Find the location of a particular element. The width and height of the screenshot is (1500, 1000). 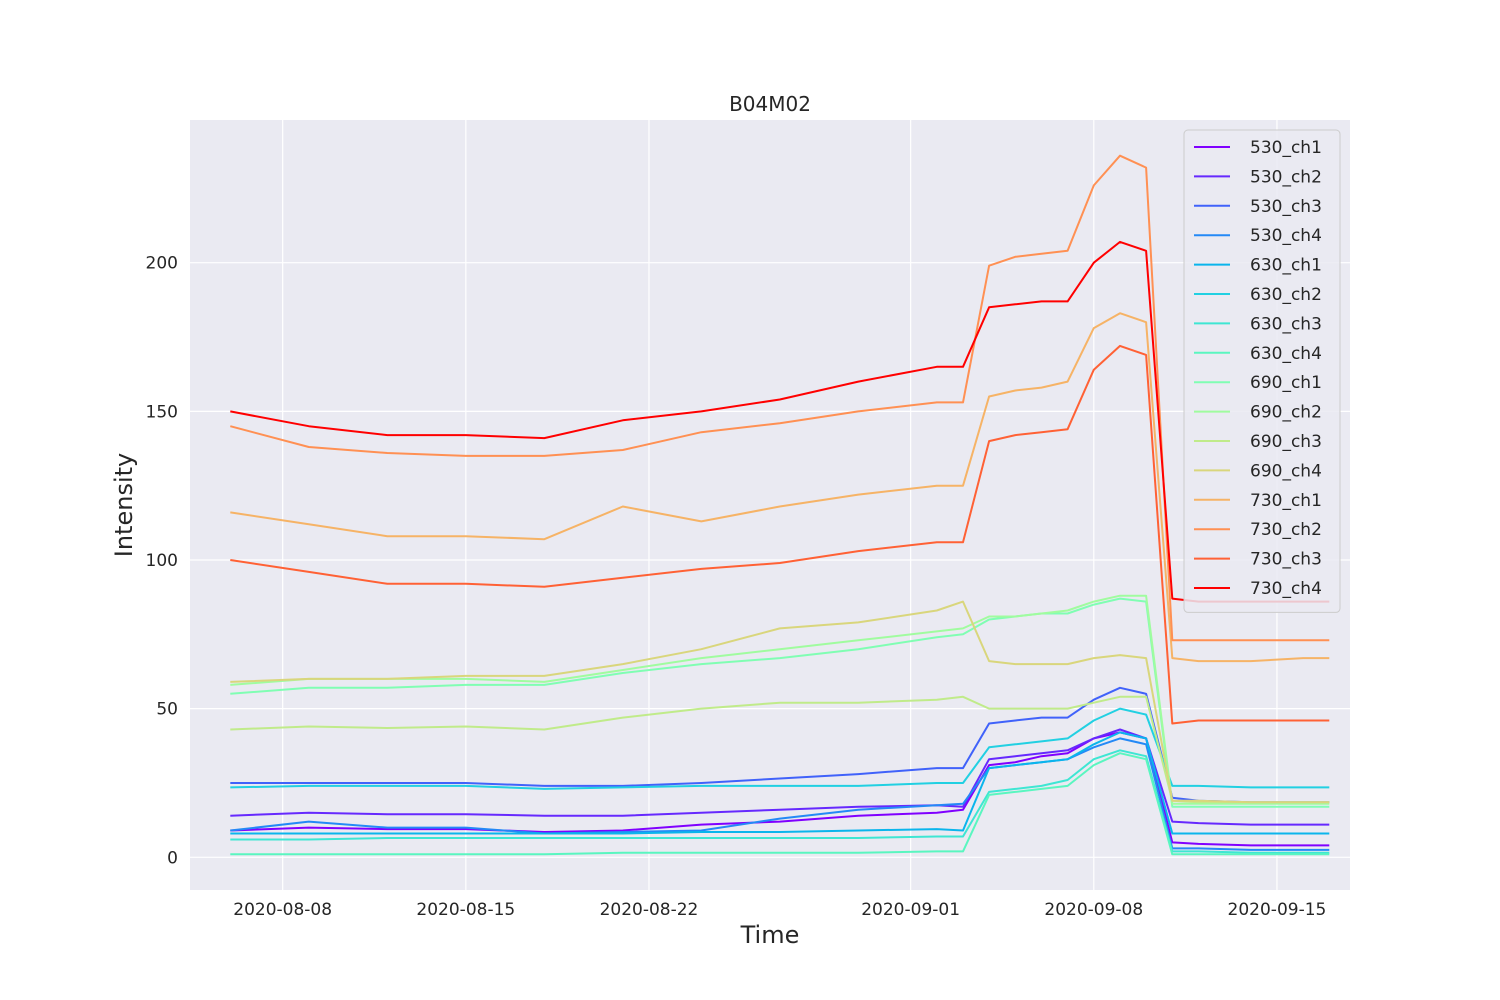

series-line-630_ch2 is located at coordinates (780, 748).